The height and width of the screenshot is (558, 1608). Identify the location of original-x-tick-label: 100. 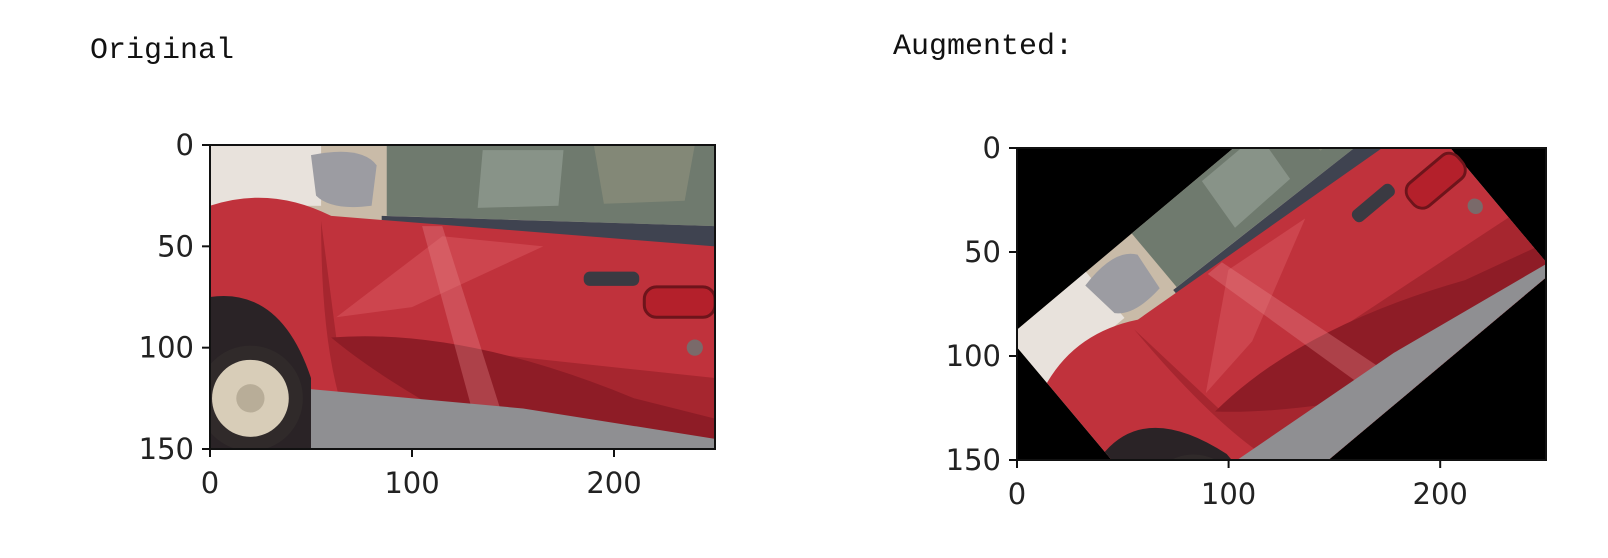
(411, 483).